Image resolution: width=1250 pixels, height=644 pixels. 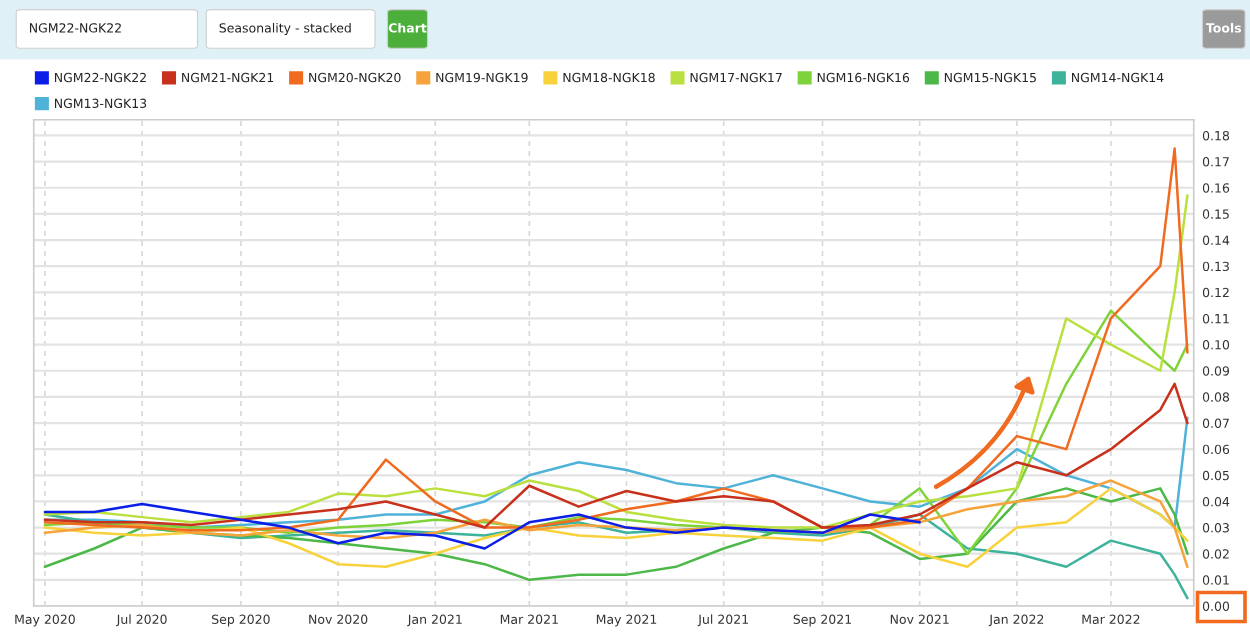 What do you see at coordinates (482, 526) in the screenshot?
I see `line-series` at bounding box center [482, 526].